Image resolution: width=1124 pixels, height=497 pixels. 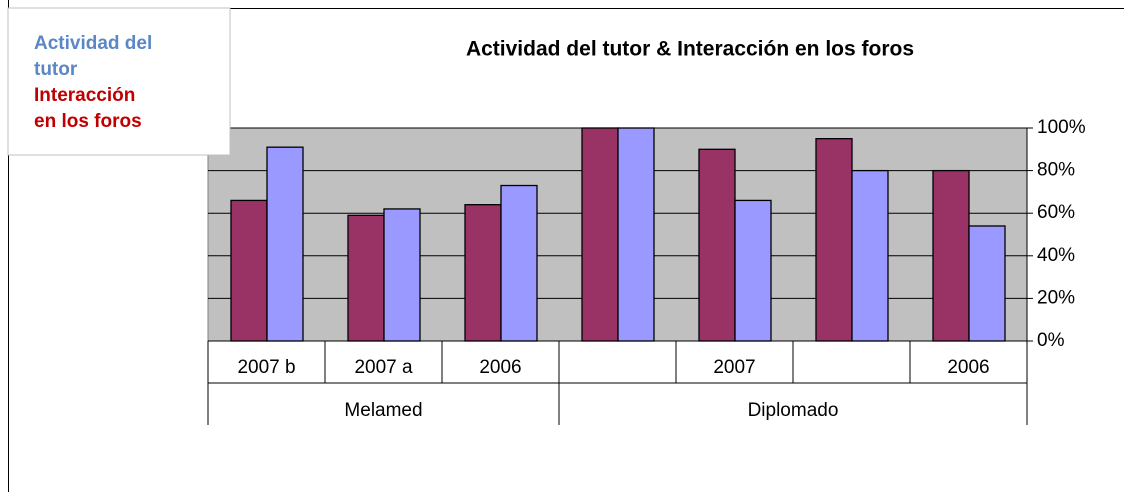 What do you see at coordinates (93, 56) in the screenshot?
I see `legend-label: Actividad del tutor` at bounding box center [93, 56].